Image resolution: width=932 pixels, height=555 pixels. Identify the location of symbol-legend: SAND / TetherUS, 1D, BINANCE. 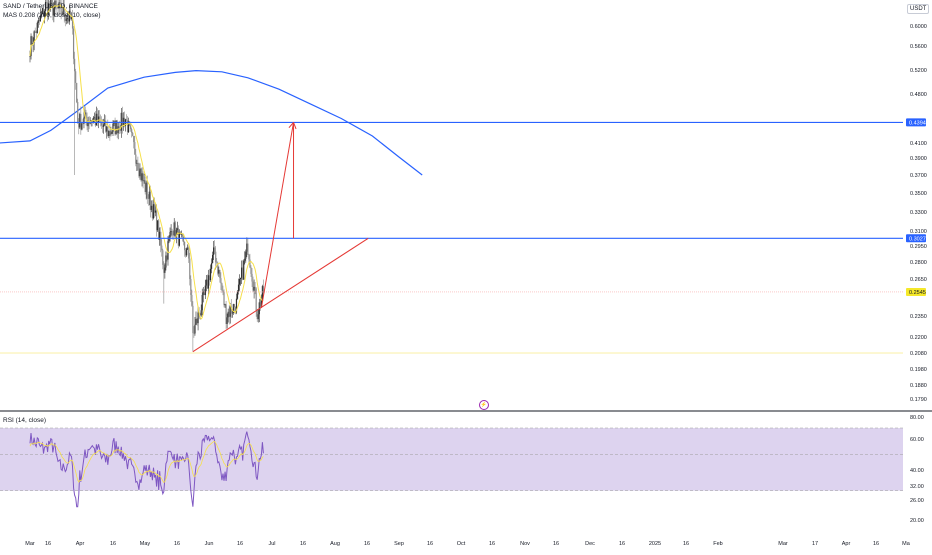
(50, 6).